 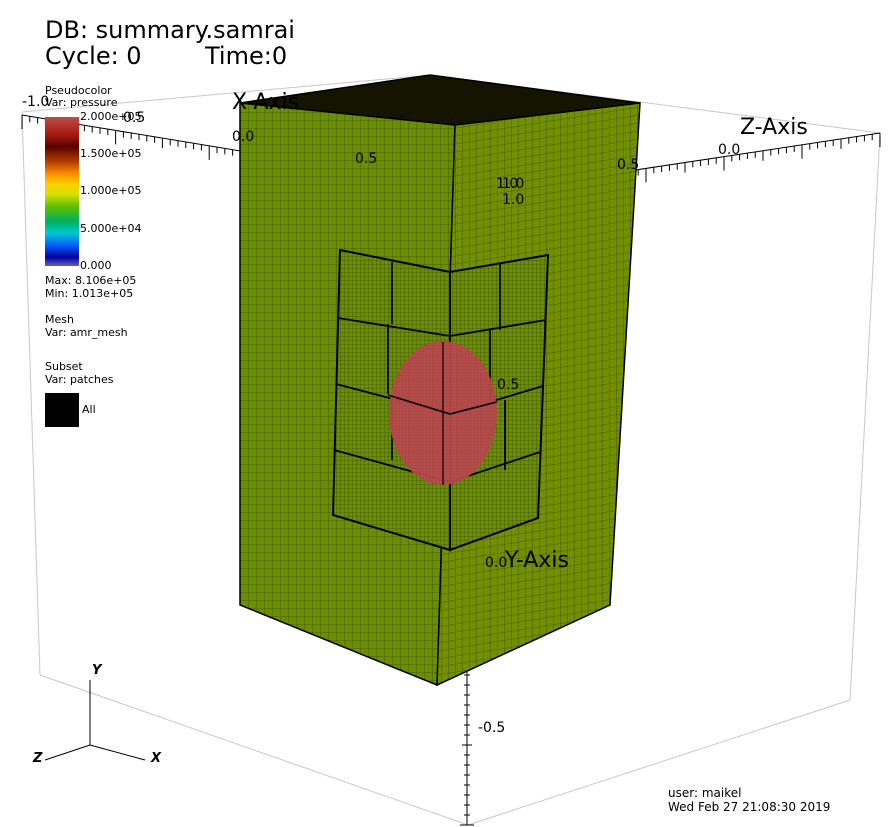 I want to click on z-tick-label: 1.0, so click(x=513, y=184).